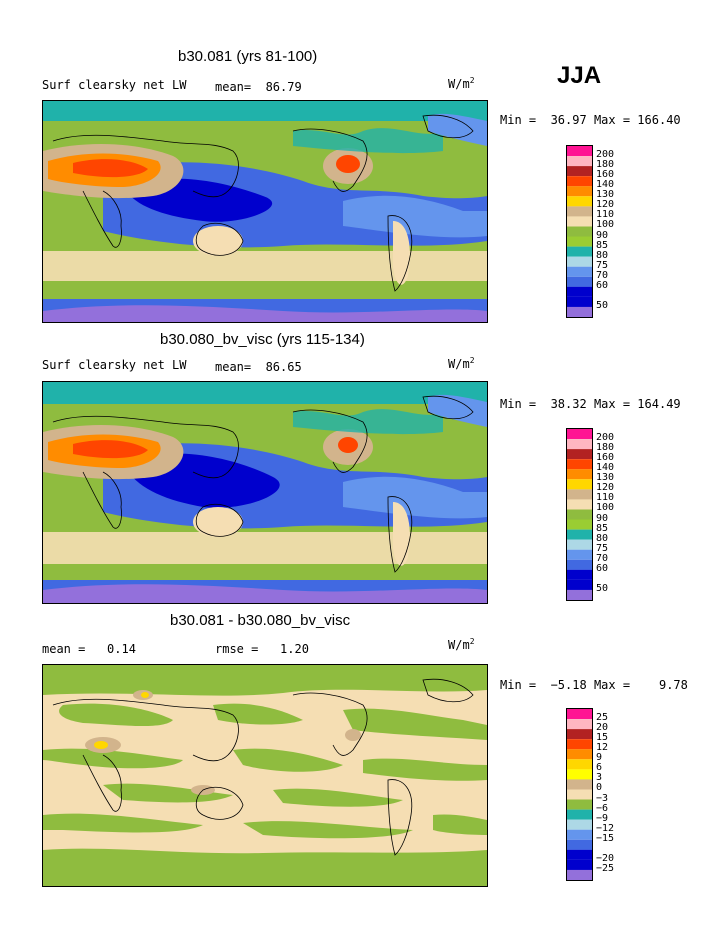 The width and height of the screenshot is (723, 935). Describe the element at coordinates (605, 487) in the screenshot. I see `panel-2-cb-label: 120` at that location.